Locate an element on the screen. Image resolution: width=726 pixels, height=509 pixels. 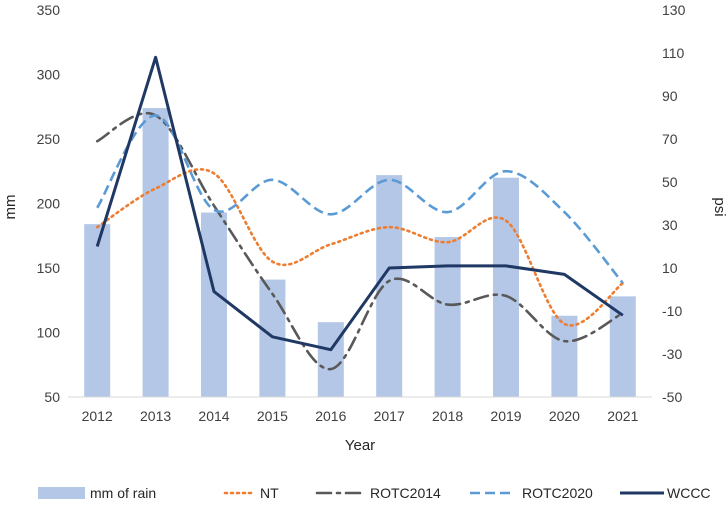
legend-label: WCCC is located at coordinates (689, 493).